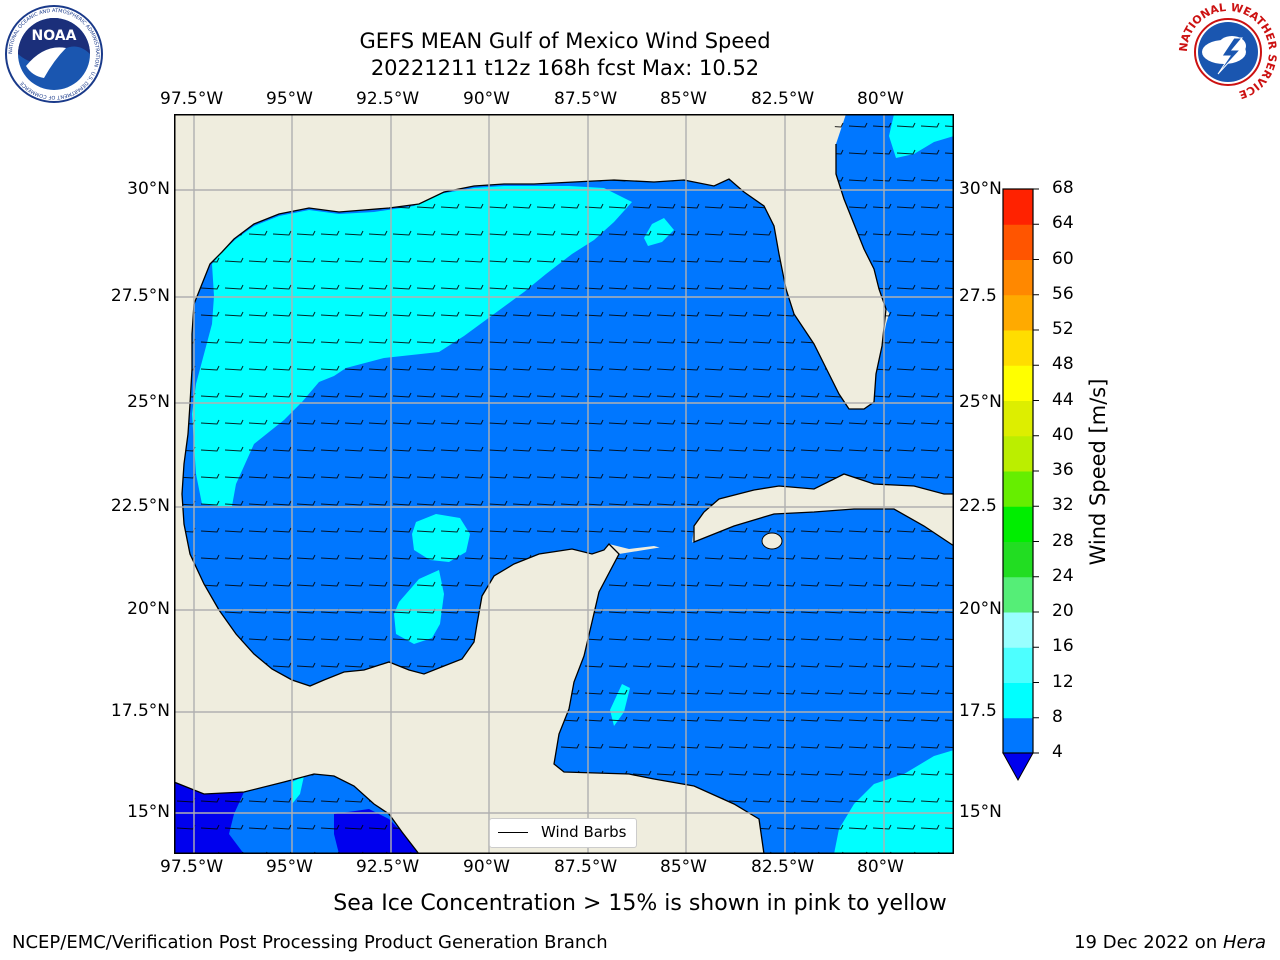 This screenshot has width=1280, height=960. Describe the element at coordinates (1148, 942) in the screenshot. I see `footer-date-text: 19 Dec 2022 on` at that location.